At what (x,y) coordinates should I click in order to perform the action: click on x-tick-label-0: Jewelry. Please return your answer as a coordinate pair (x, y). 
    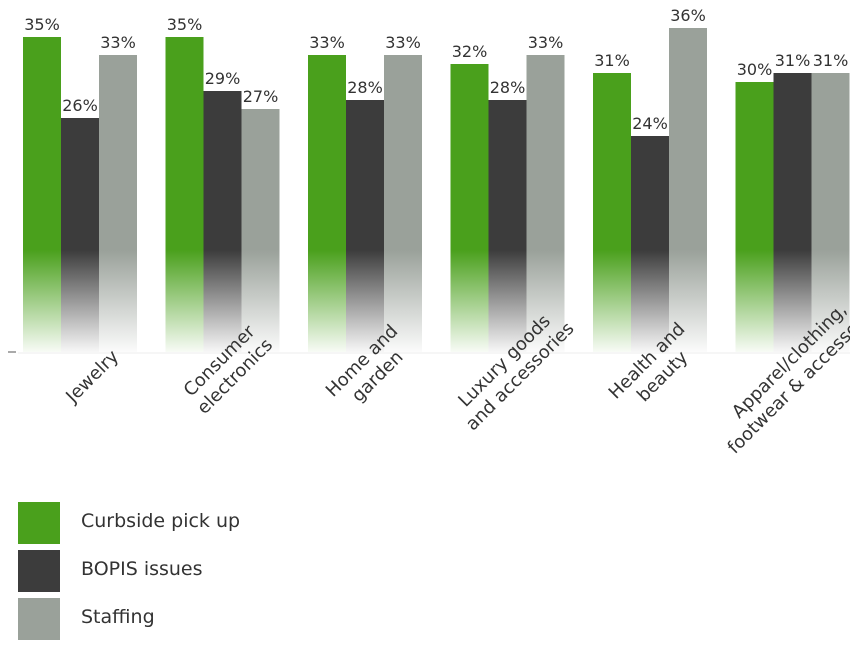
    Looking at the image, I should click on (92, 377).